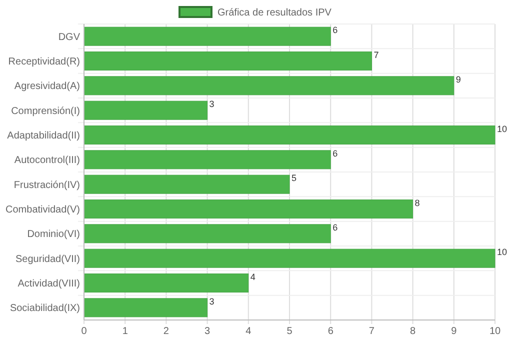 This screenshot has height=344, width=511. What do you see at coordinates (69, 37) in the screenshot?
I see `y-tick-label: DGV` at bounding box center [69, 37].